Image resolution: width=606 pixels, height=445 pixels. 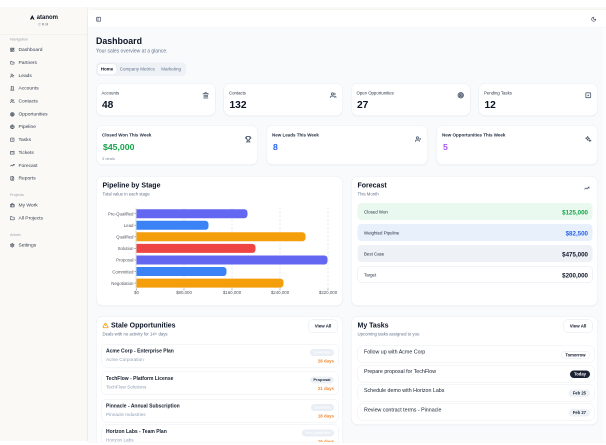 What do you see at coordinates (121, 213) in the screenshot?
I see `svg-text: Pre-Qualified` at bounding box center [121, 213].